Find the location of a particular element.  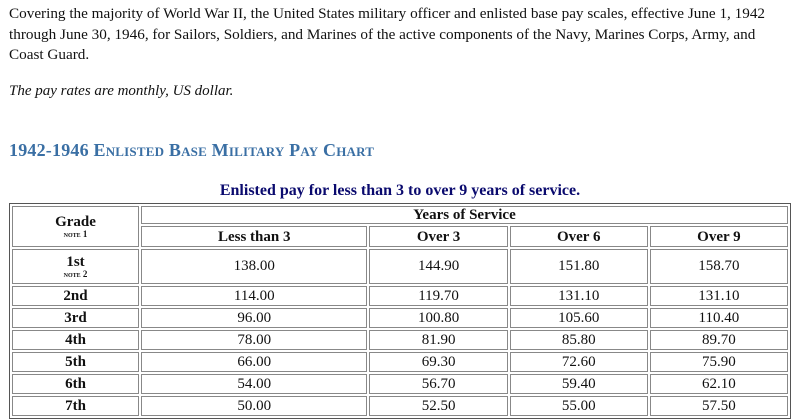

grade-header: Grade note 1 is located at coordinates (75, 226).